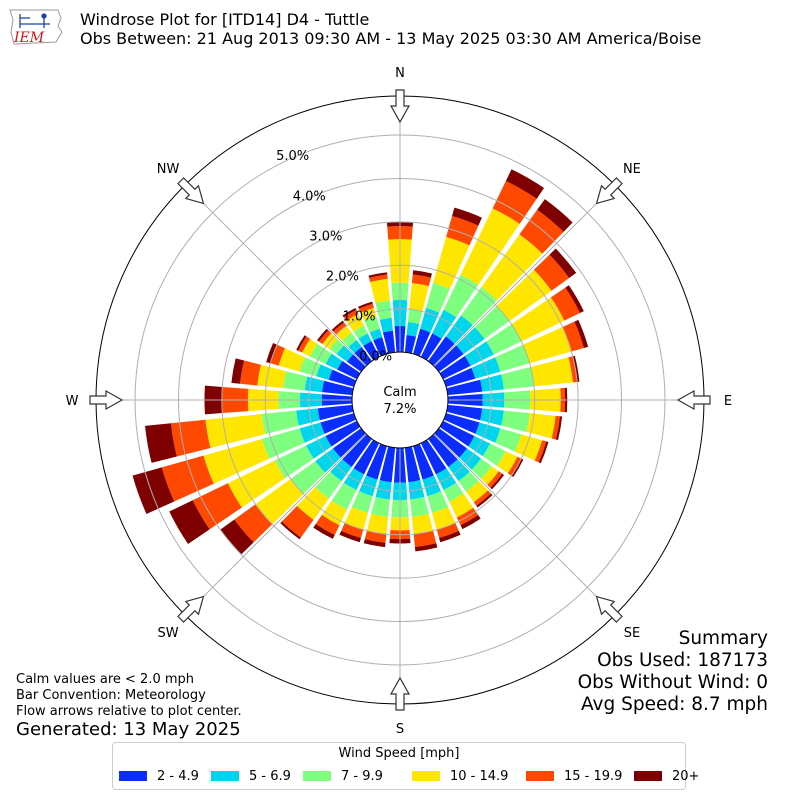 This screenshot has width=800, height=800. Describe the element at coordinates (574, 776) in the screenshot. I see `legend-item-4: 15 - 19.9` at that location.